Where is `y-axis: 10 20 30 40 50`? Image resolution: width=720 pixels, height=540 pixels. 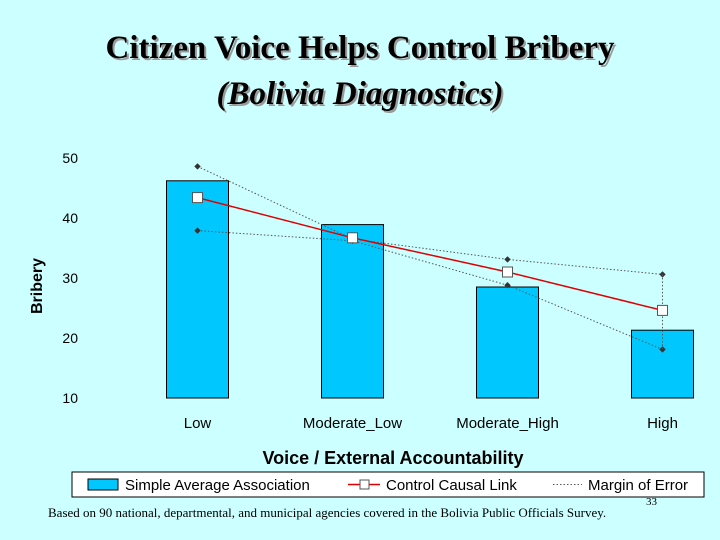
y-axis: 10 20 30 40 50 is located at coordinates (70, 278).